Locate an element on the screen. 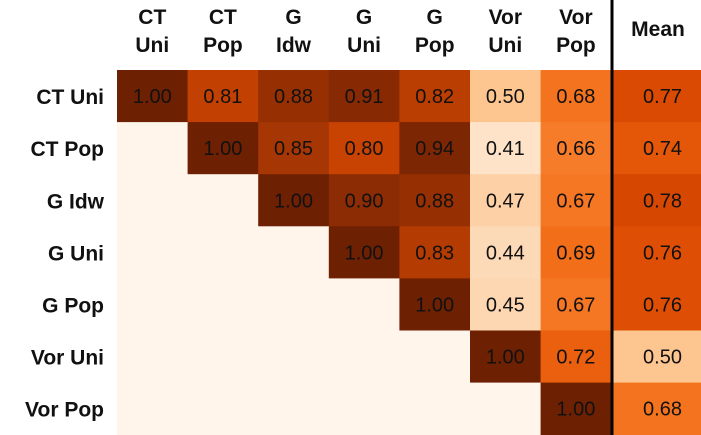  mean-value-label: 0.74 is located at coordinates (662, 149).